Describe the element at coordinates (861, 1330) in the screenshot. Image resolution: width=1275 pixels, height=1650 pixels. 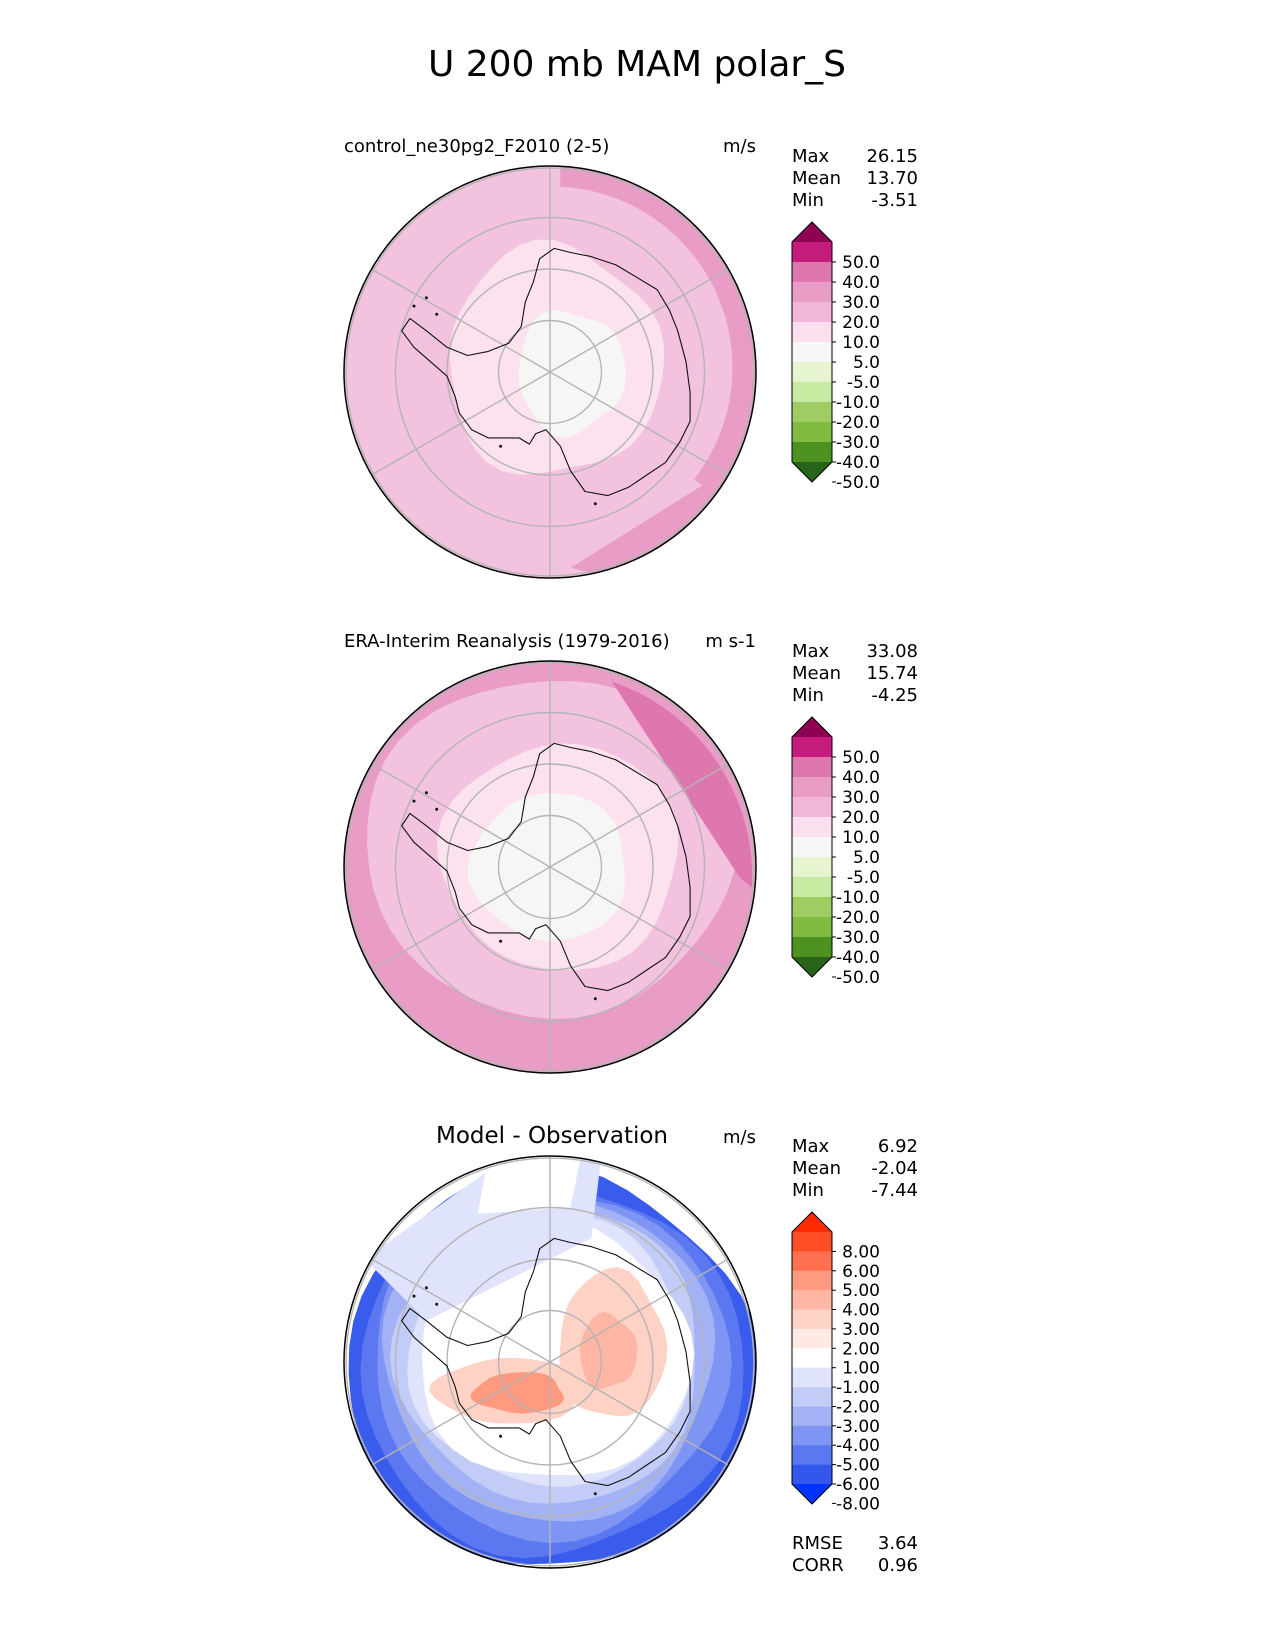
I see `colorbar-tick-label: 3.00` at that location.